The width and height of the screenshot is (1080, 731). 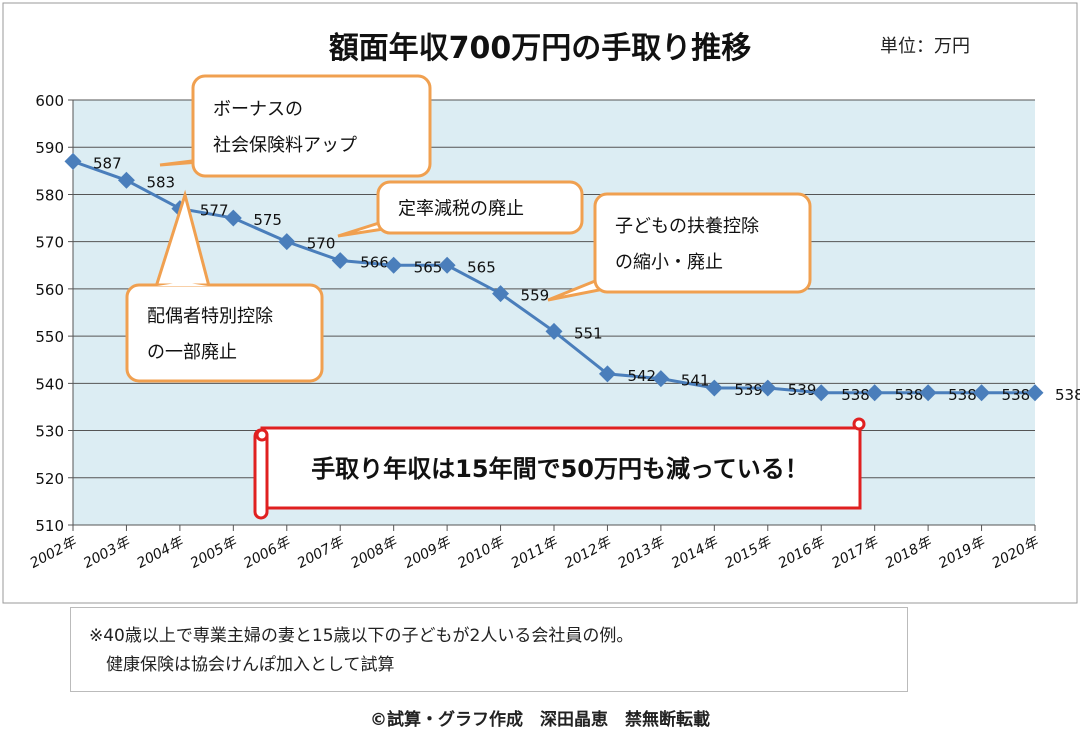 I want to click on y-tick-label: 540, so click(x=49, y=384).